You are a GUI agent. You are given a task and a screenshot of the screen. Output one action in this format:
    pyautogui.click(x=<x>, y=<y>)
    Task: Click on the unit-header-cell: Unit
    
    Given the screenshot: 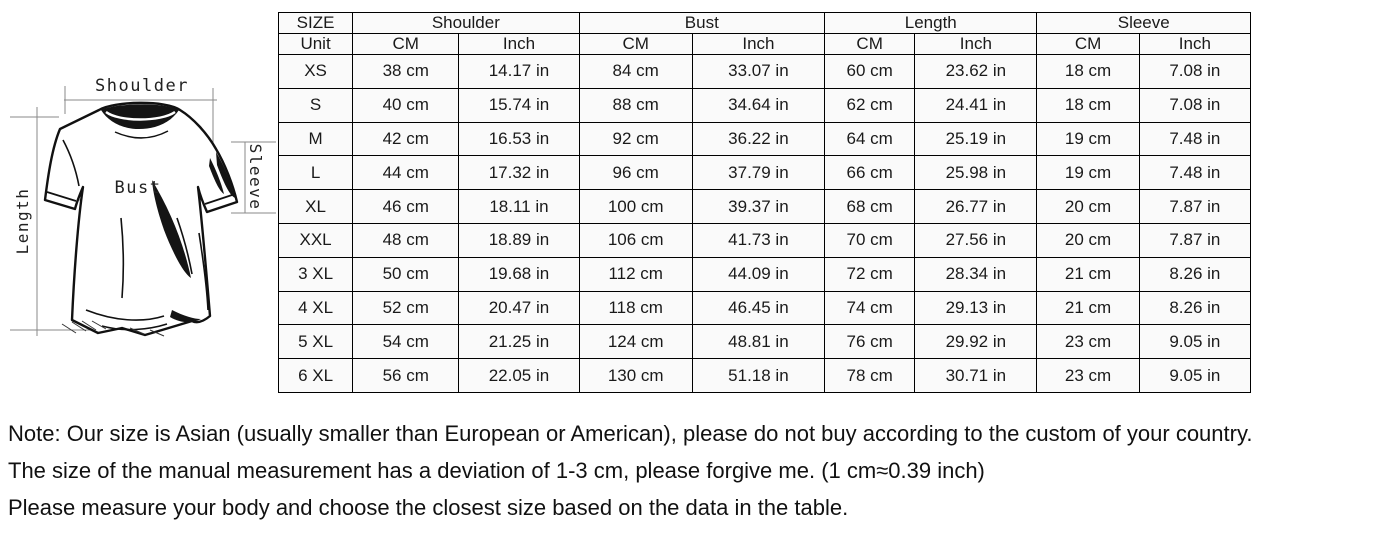 What is the action you would take?
    pyautogui.click(x=315, y=44)
    